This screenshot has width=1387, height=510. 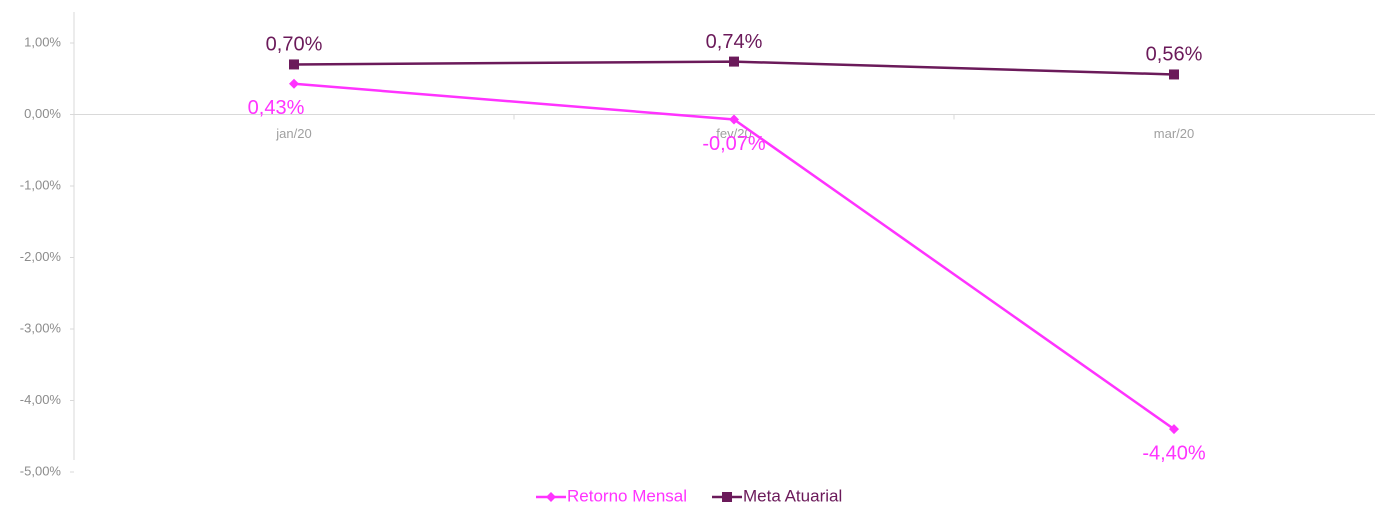 What do you see at coordinates (627, 495) in the screenshot?
I see `legend-label: Retorno Mensal` at bounding box center [627, 495].